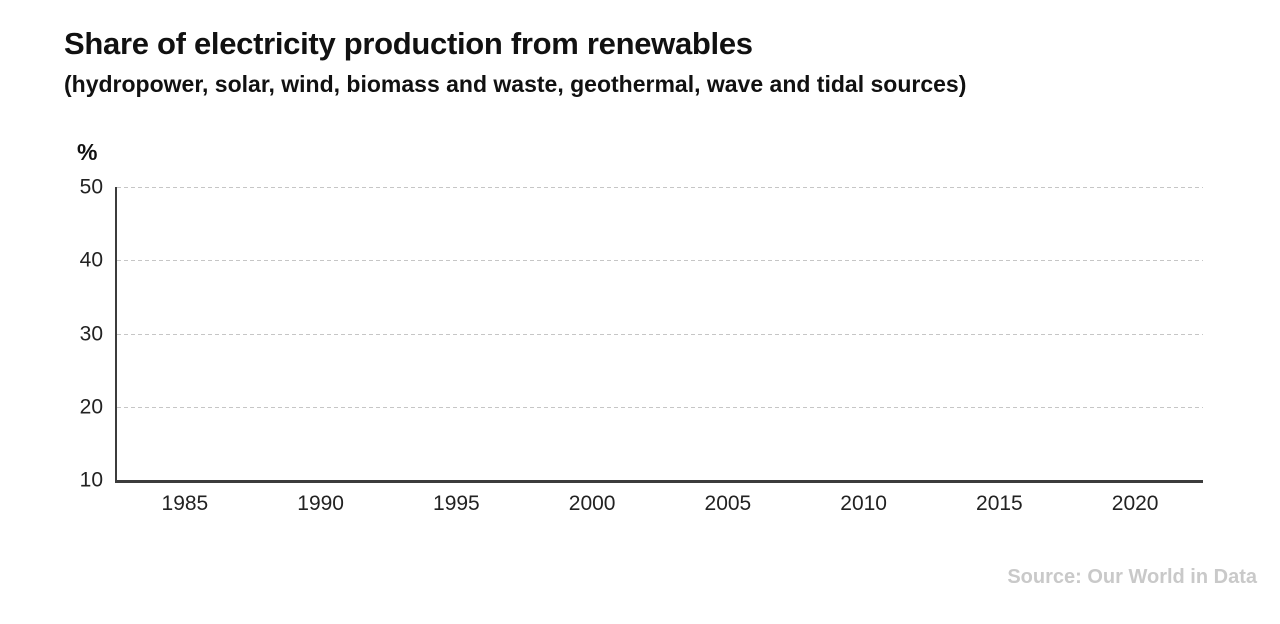 Image resolution: width=1280 pixels, height=624 pixels. Describe the element at coordinates (91, 480) in the screenshot. I see `y-tick-label: 10` at that location.